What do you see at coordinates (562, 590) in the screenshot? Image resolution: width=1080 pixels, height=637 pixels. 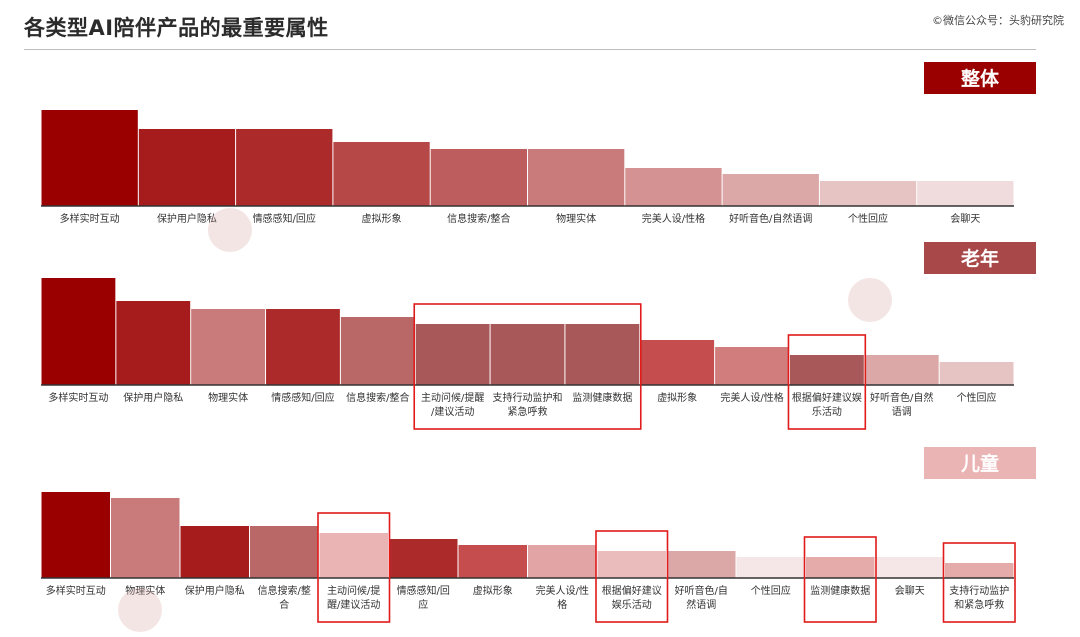 I see `tick-label: 完美人设/性` at bounding box center [562, 590].